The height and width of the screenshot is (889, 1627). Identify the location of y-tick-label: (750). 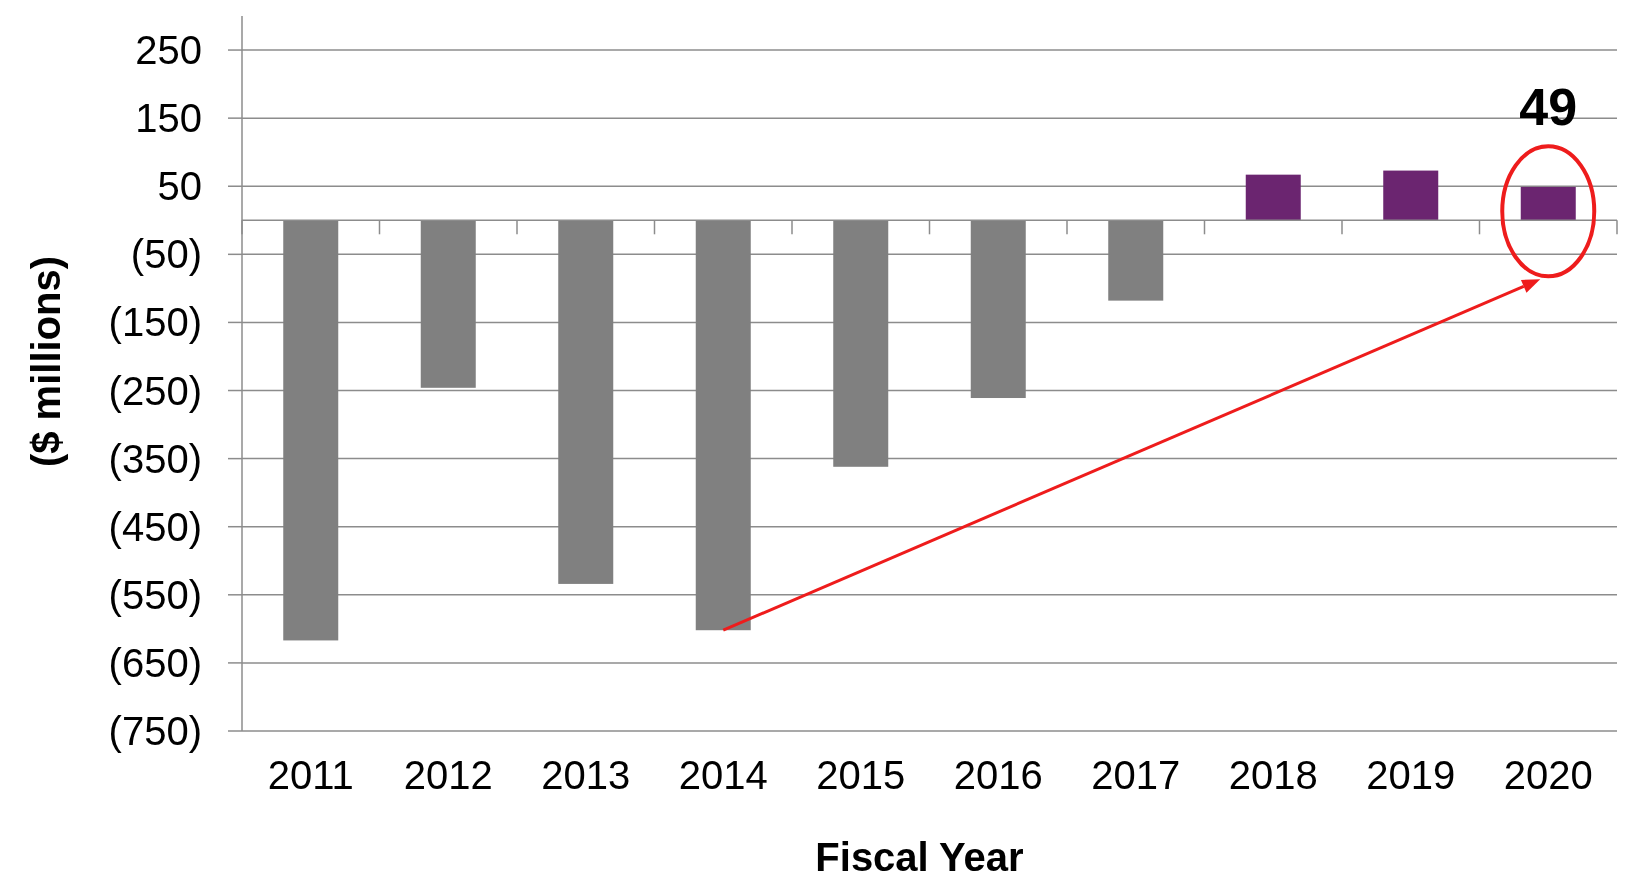
(155, 731).